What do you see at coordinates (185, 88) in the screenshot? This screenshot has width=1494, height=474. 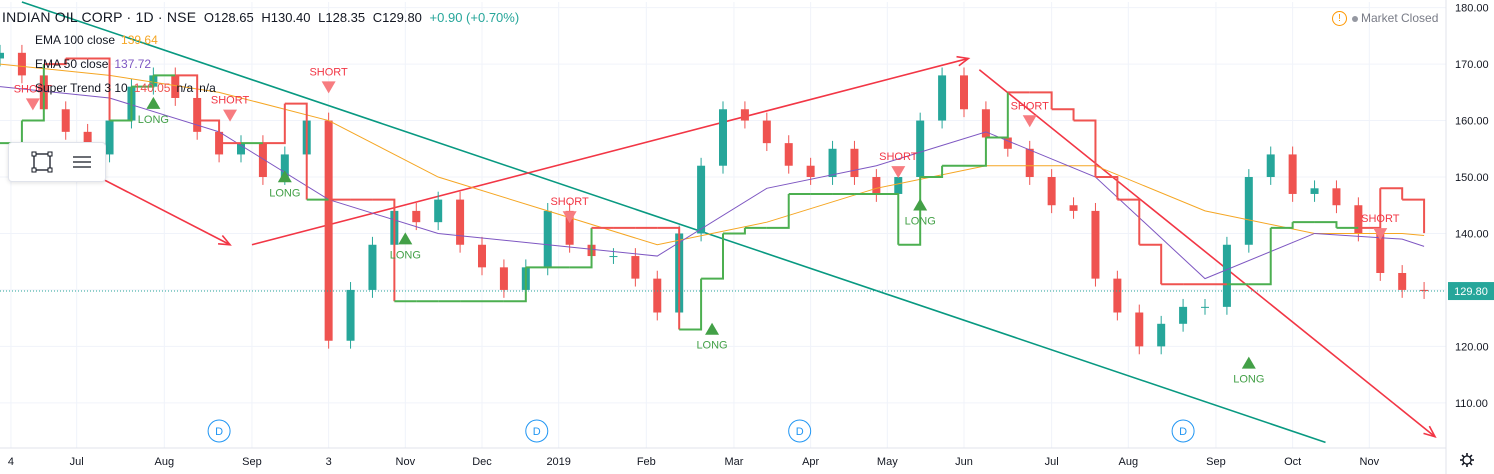 I see `legend-extra: n/a` at bounding box center [185, 88].